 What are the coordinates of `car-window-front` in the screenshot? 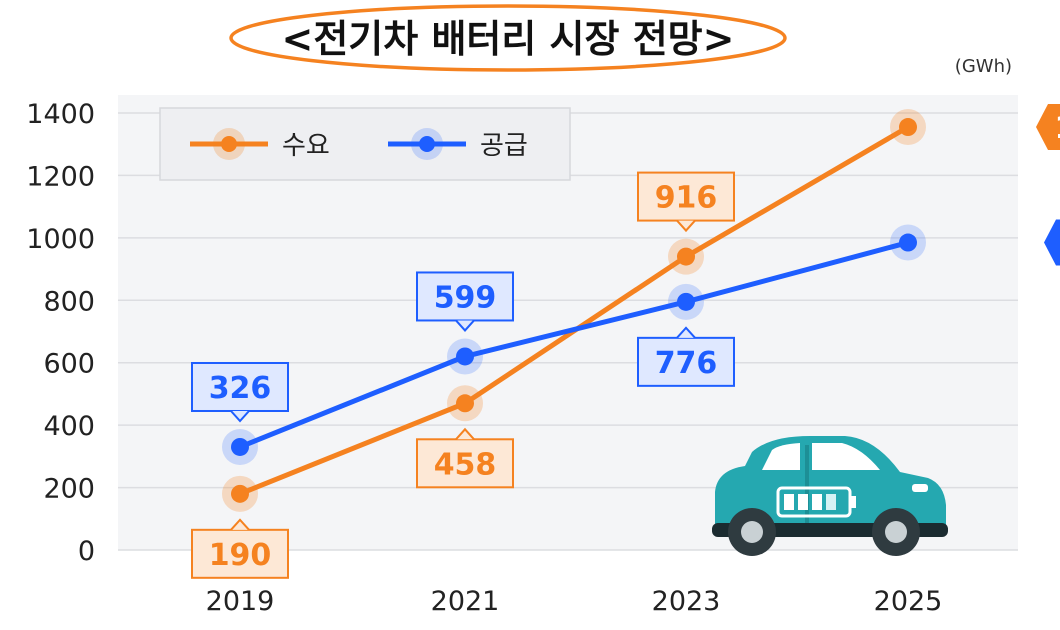 It's located at (781, 456).